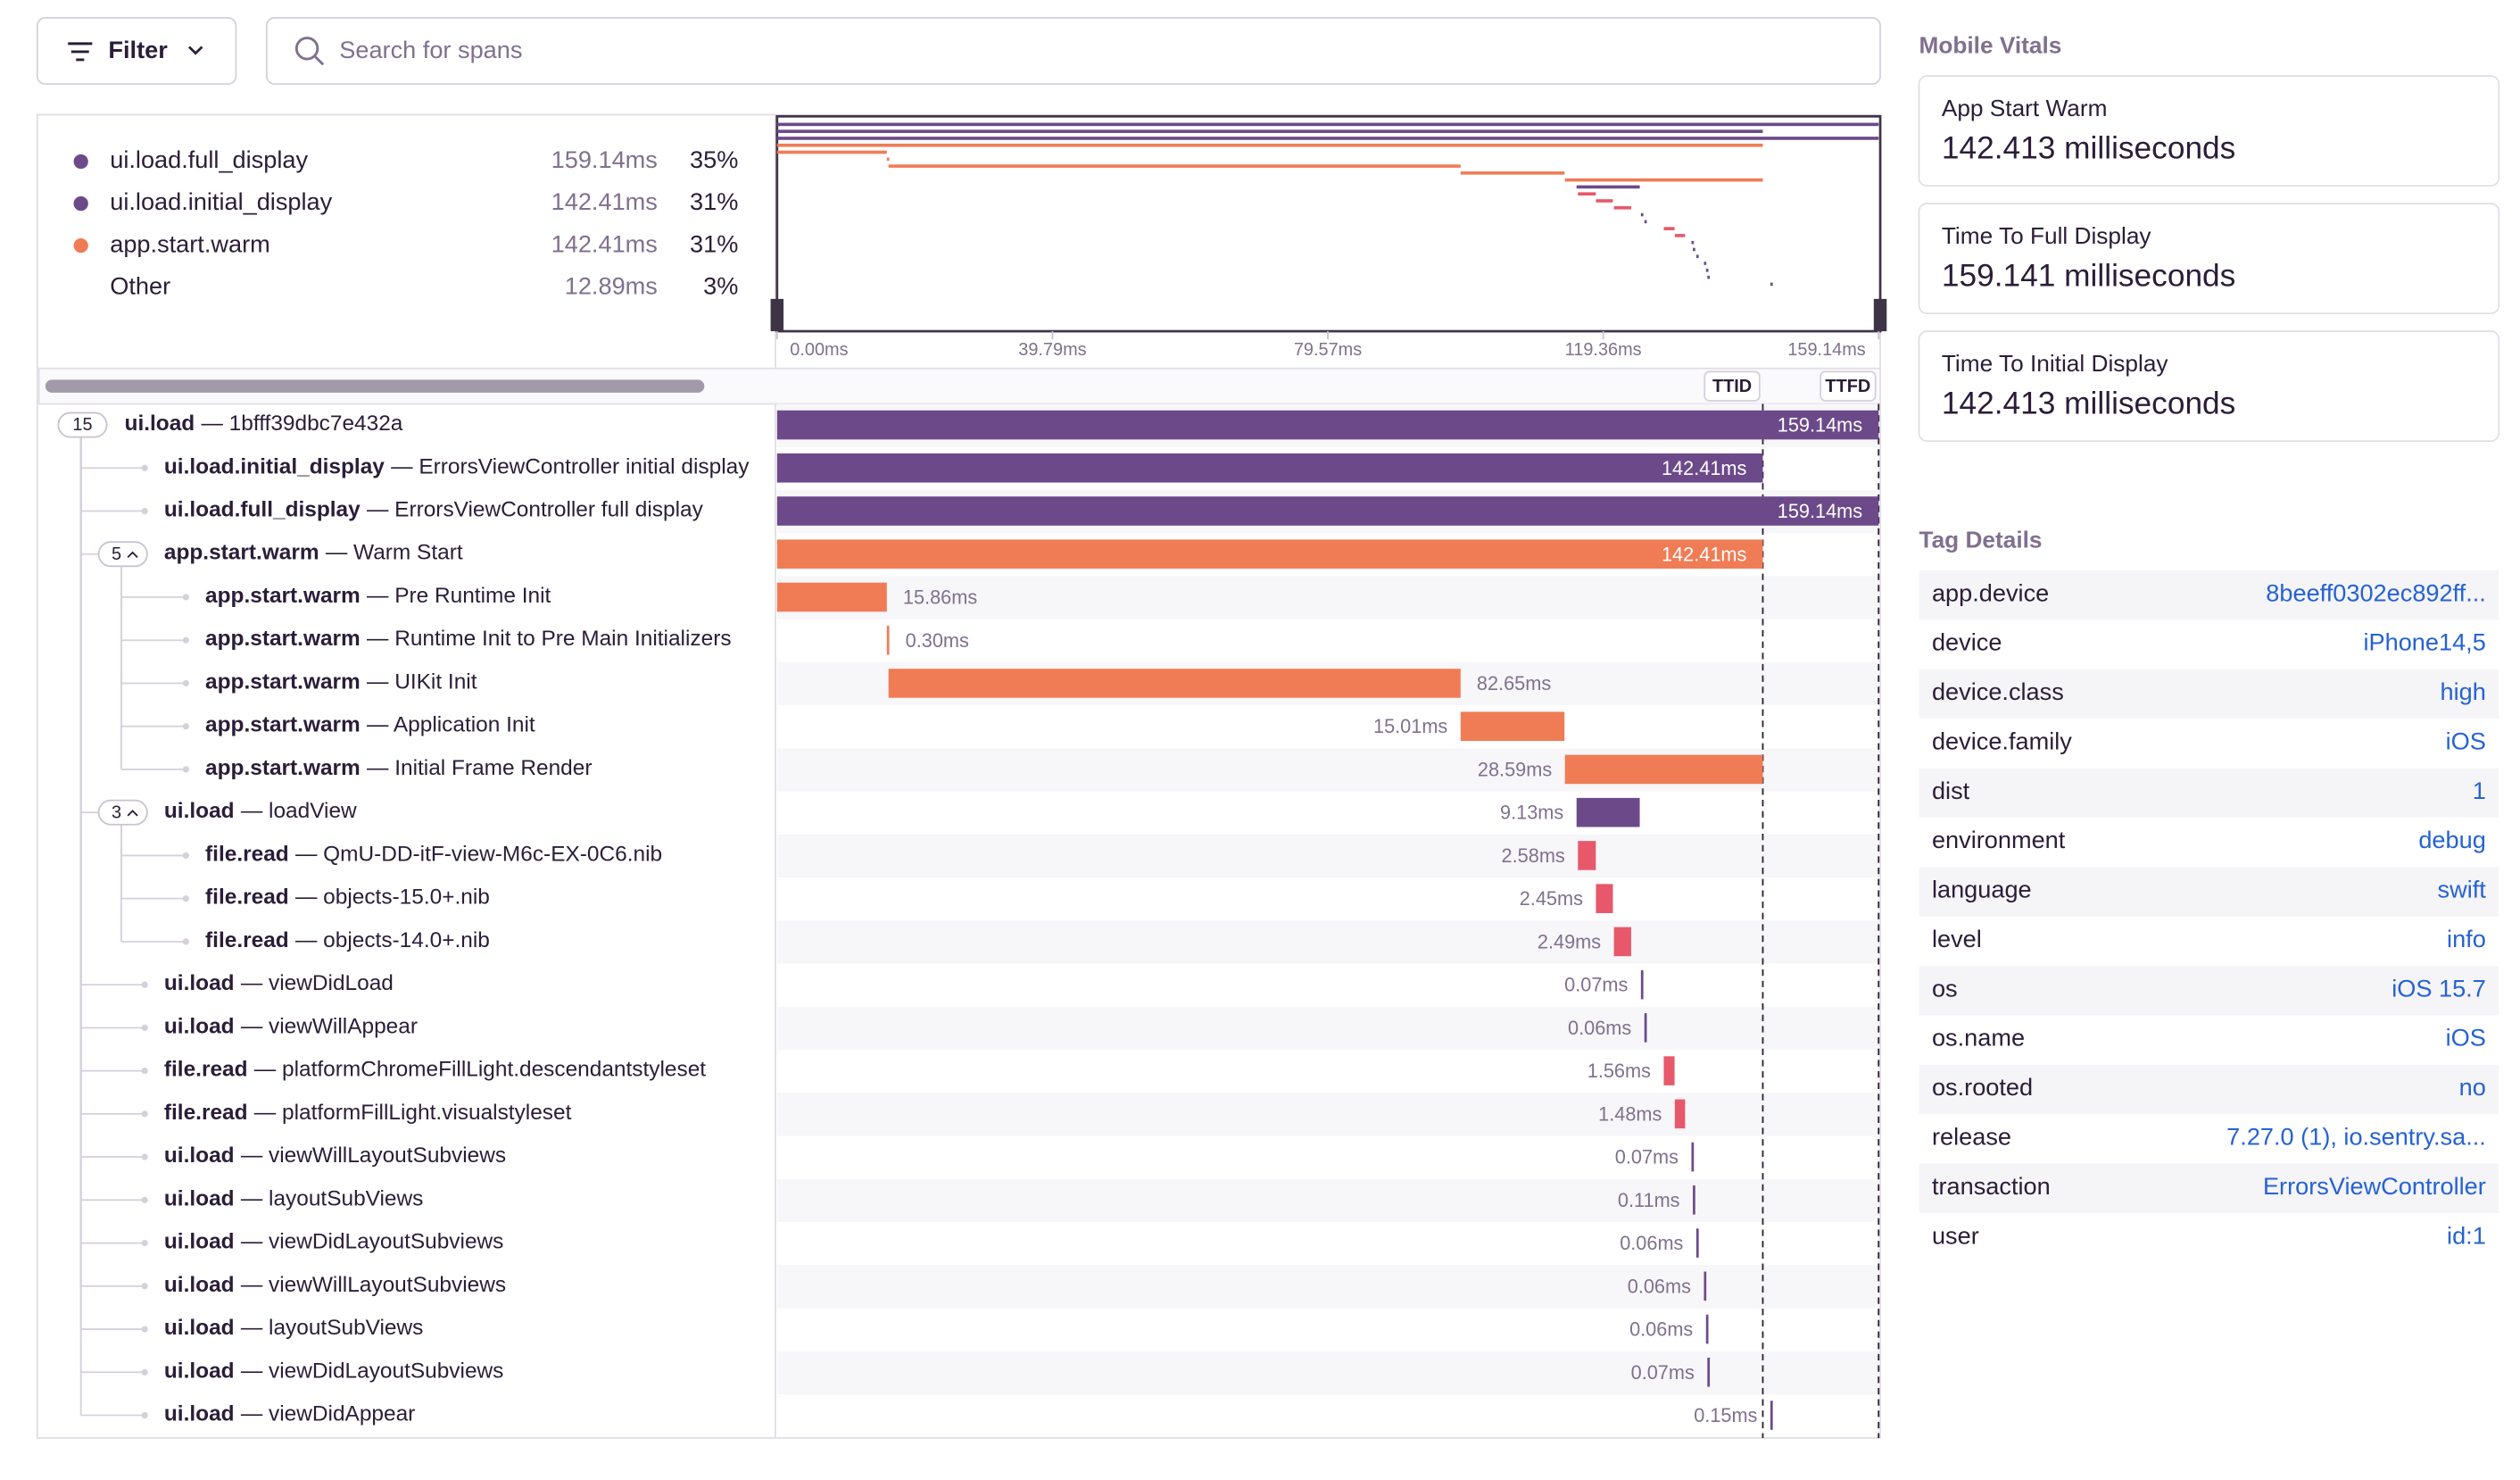 Image resolution: width=2520 pixels, height=1480 pixels. Describe the element at coordinates (2462, 889) in the screenshot. I see `tag-value: swift` at that location.